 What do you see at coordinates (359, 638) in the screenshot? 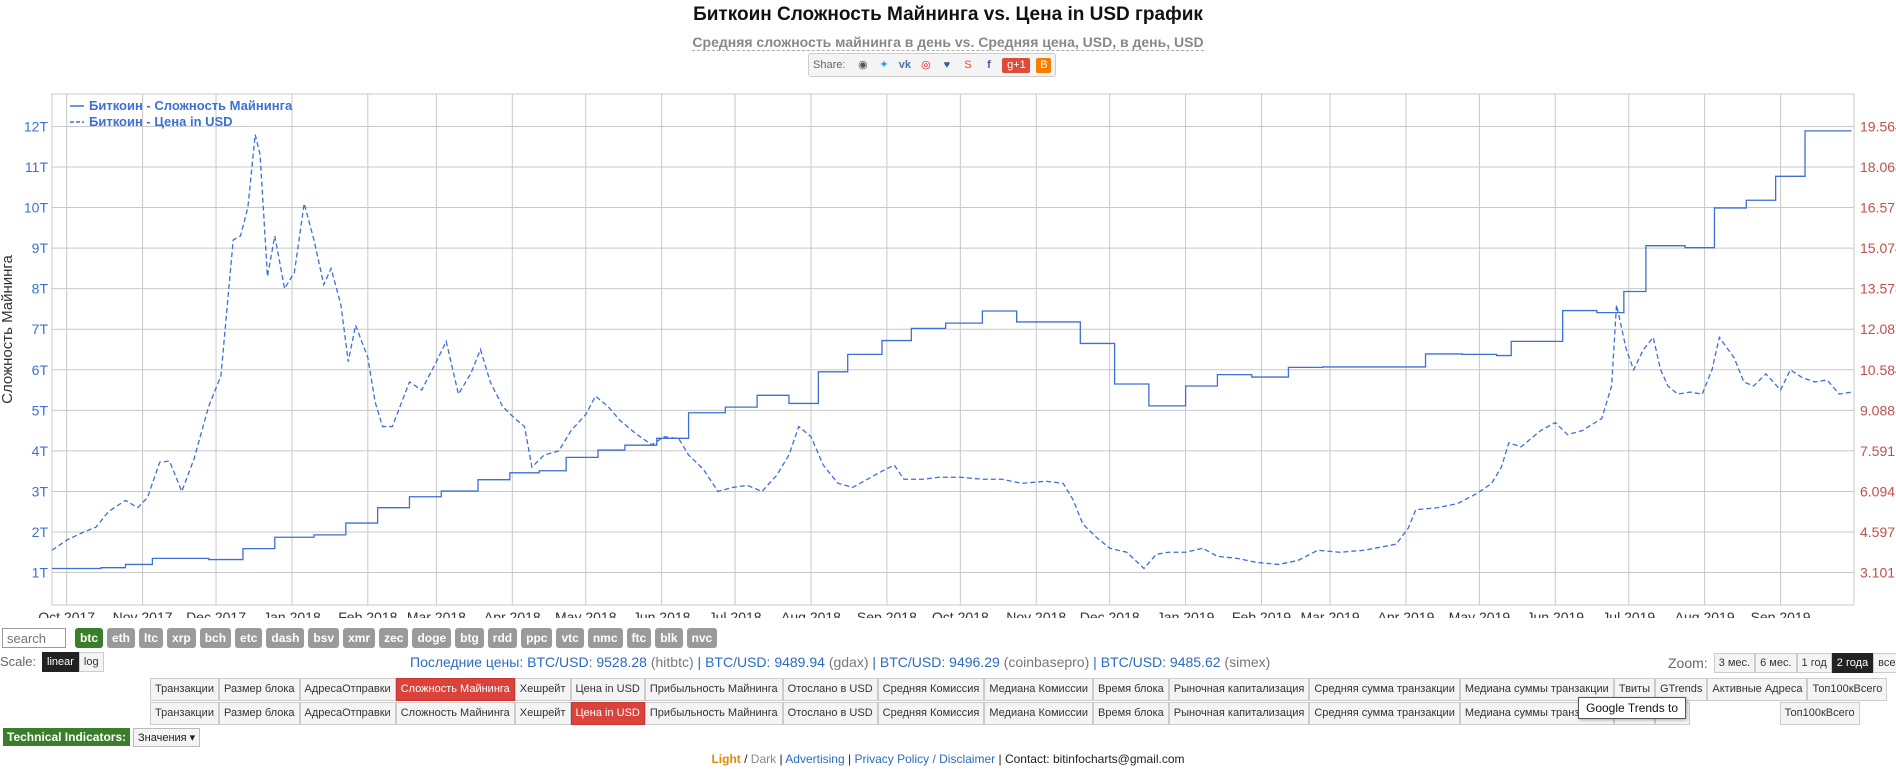
I see `coin-xmr-button: xmr` at bounding box center [359, 638].